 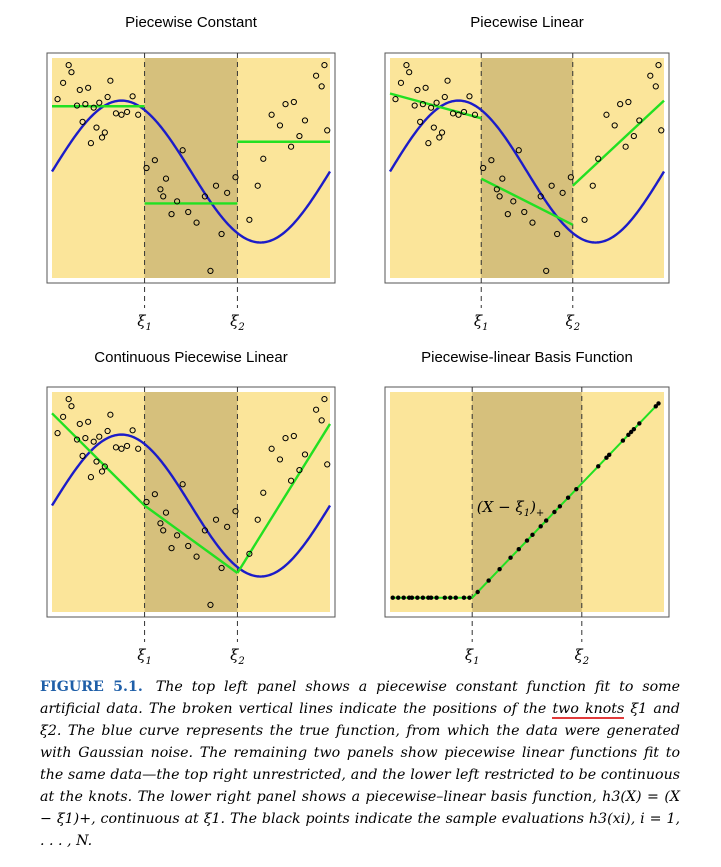 I want to click on panel-1: Piecewise Constant ξ1 ξ2, so click(x=191, y=173).